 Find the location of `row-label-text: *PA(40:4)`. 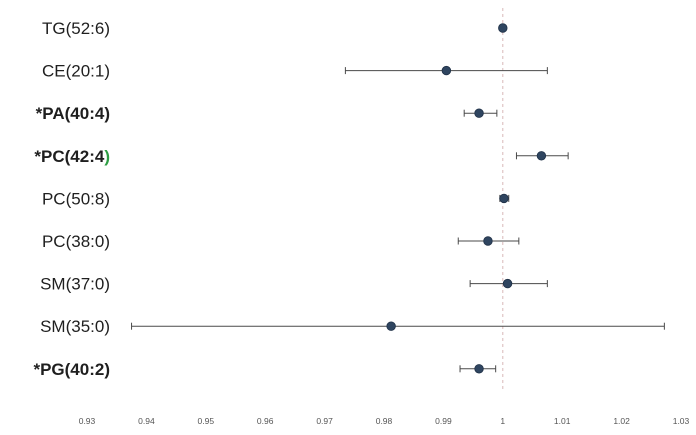

row-label-text: *PA(40:4) is located at coordinates (73, 113).